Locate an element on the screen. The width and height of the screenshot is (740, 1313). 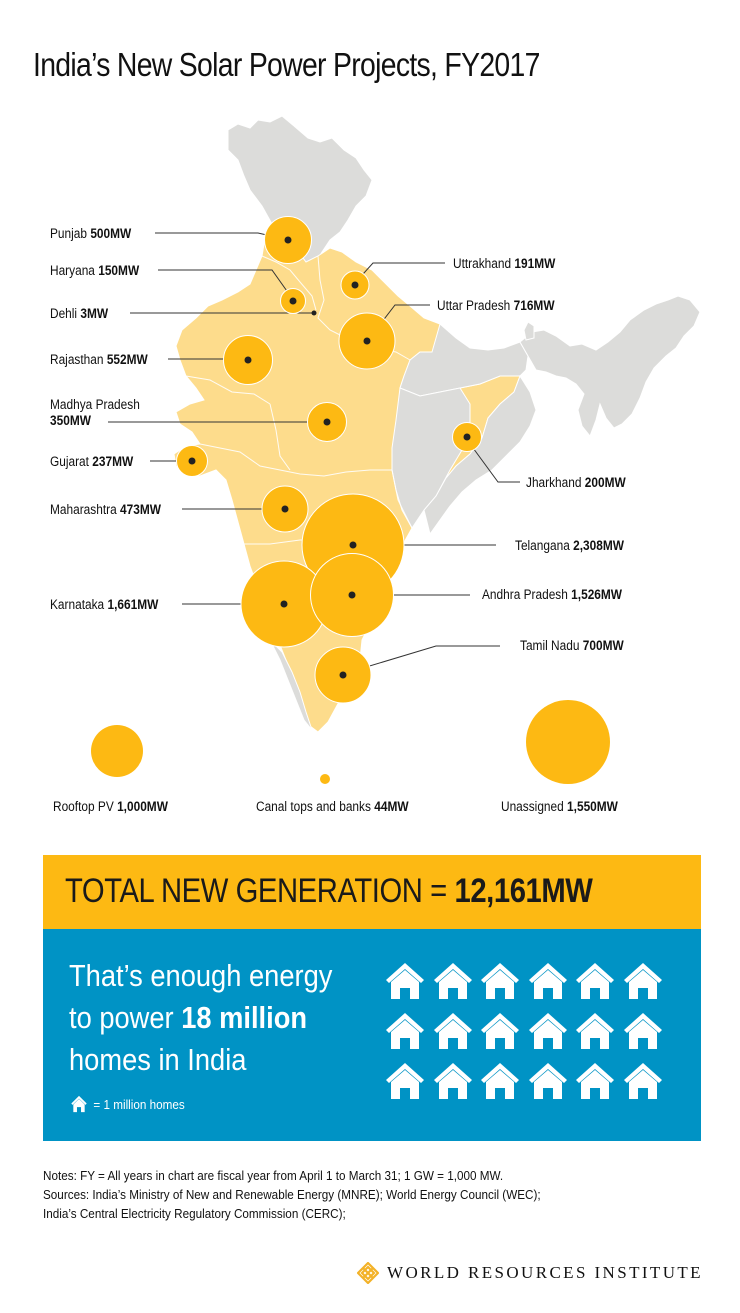
bubble-rooftop-pv is located at coordinates (117, 751).